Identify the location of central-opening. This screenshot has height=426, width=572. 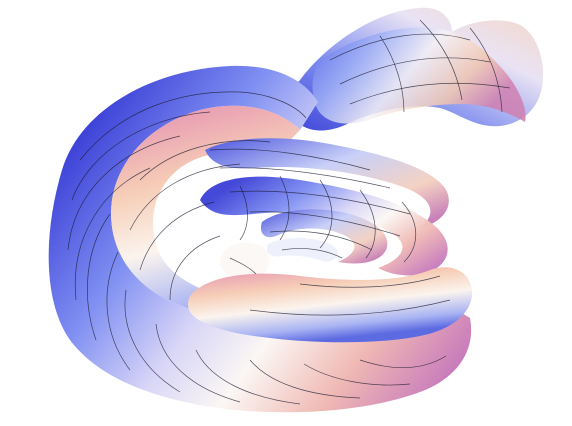
(244, 261).